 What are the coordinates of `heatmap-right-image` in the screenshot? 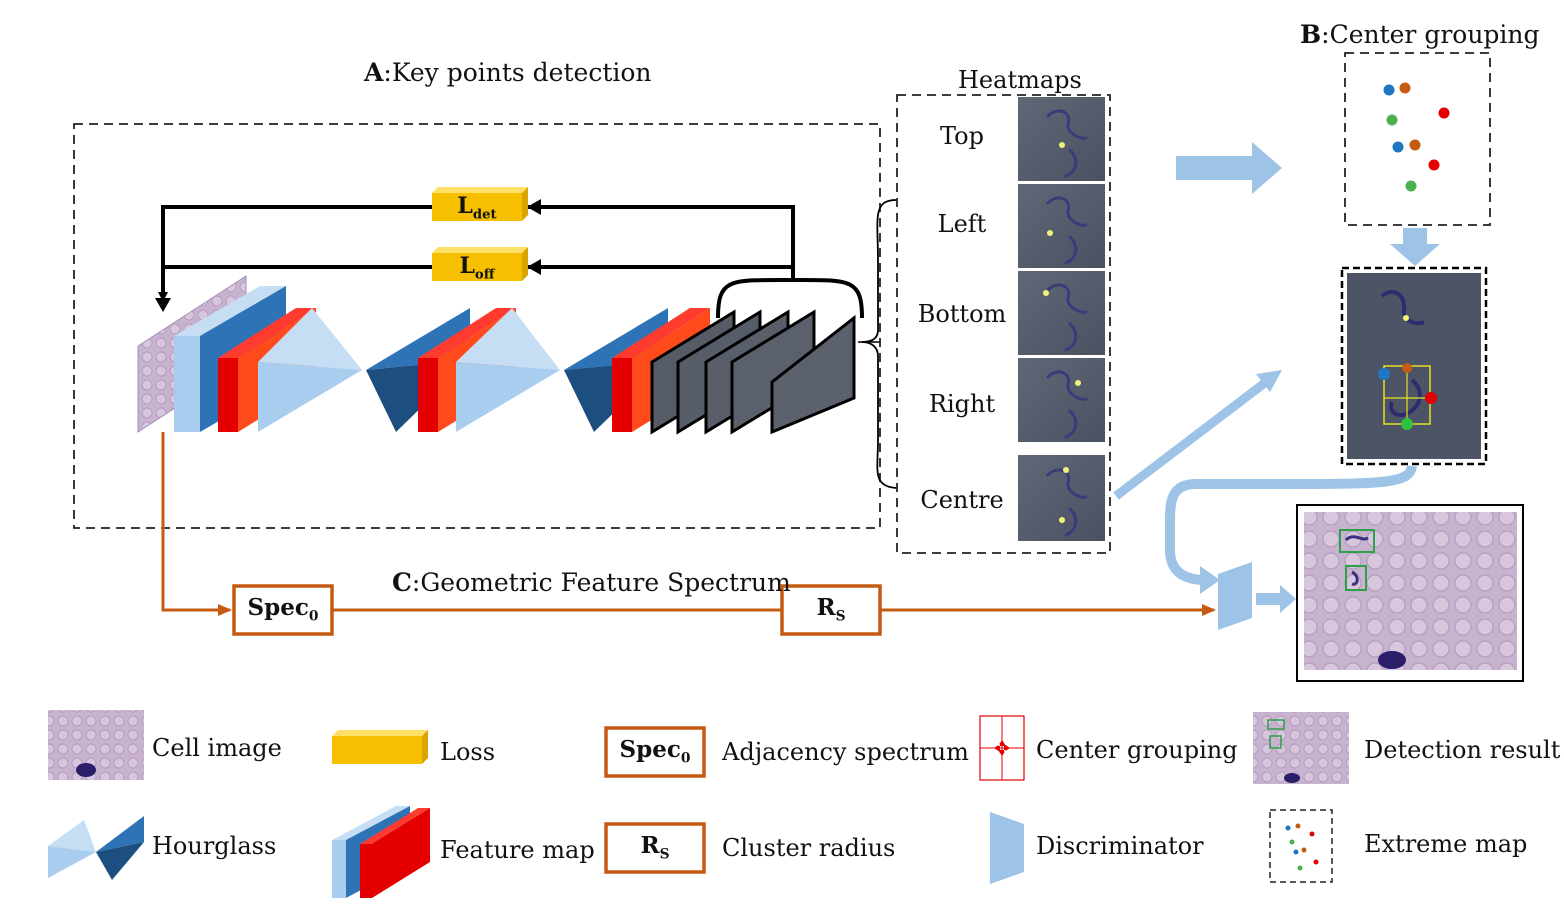 It's located at (1061, 400).